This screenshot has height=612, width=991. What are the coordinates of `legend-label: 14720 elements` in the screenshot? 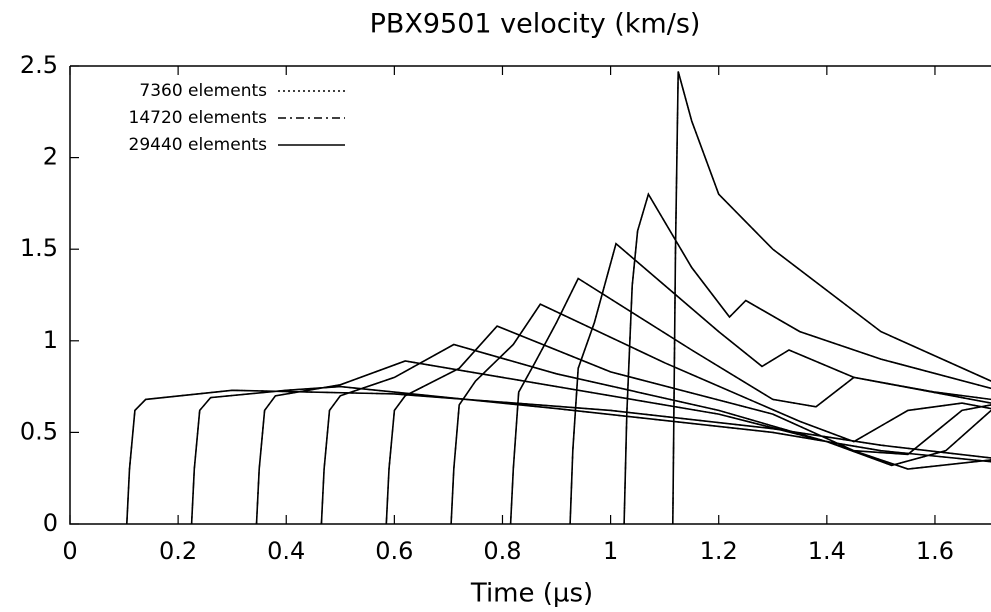 It's located at (198, 118).